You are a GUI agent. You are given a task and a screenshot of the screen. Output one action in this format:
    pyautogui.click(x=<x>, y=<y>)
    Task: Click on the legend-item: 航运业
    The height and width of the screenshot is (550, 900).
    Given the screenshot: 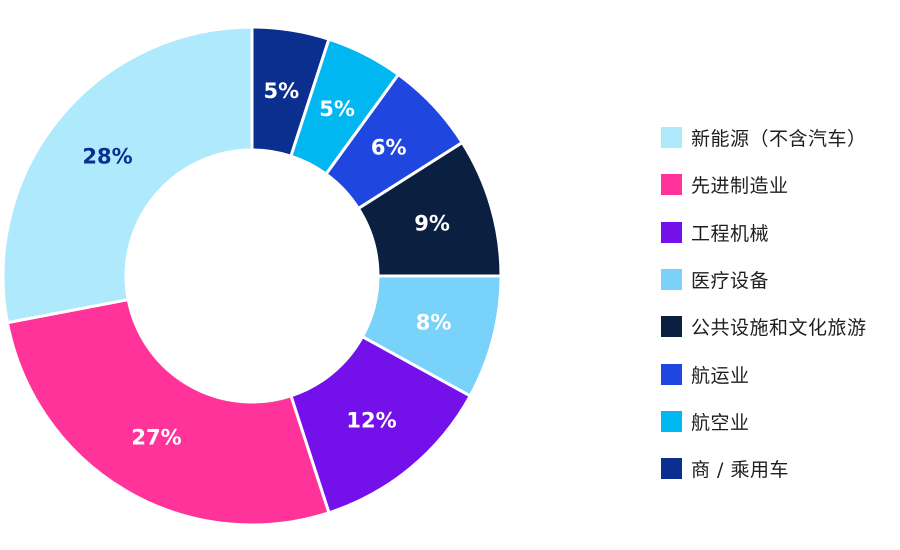 What is the action you would take?
    pyautogui.click(x=764, y=373)
    